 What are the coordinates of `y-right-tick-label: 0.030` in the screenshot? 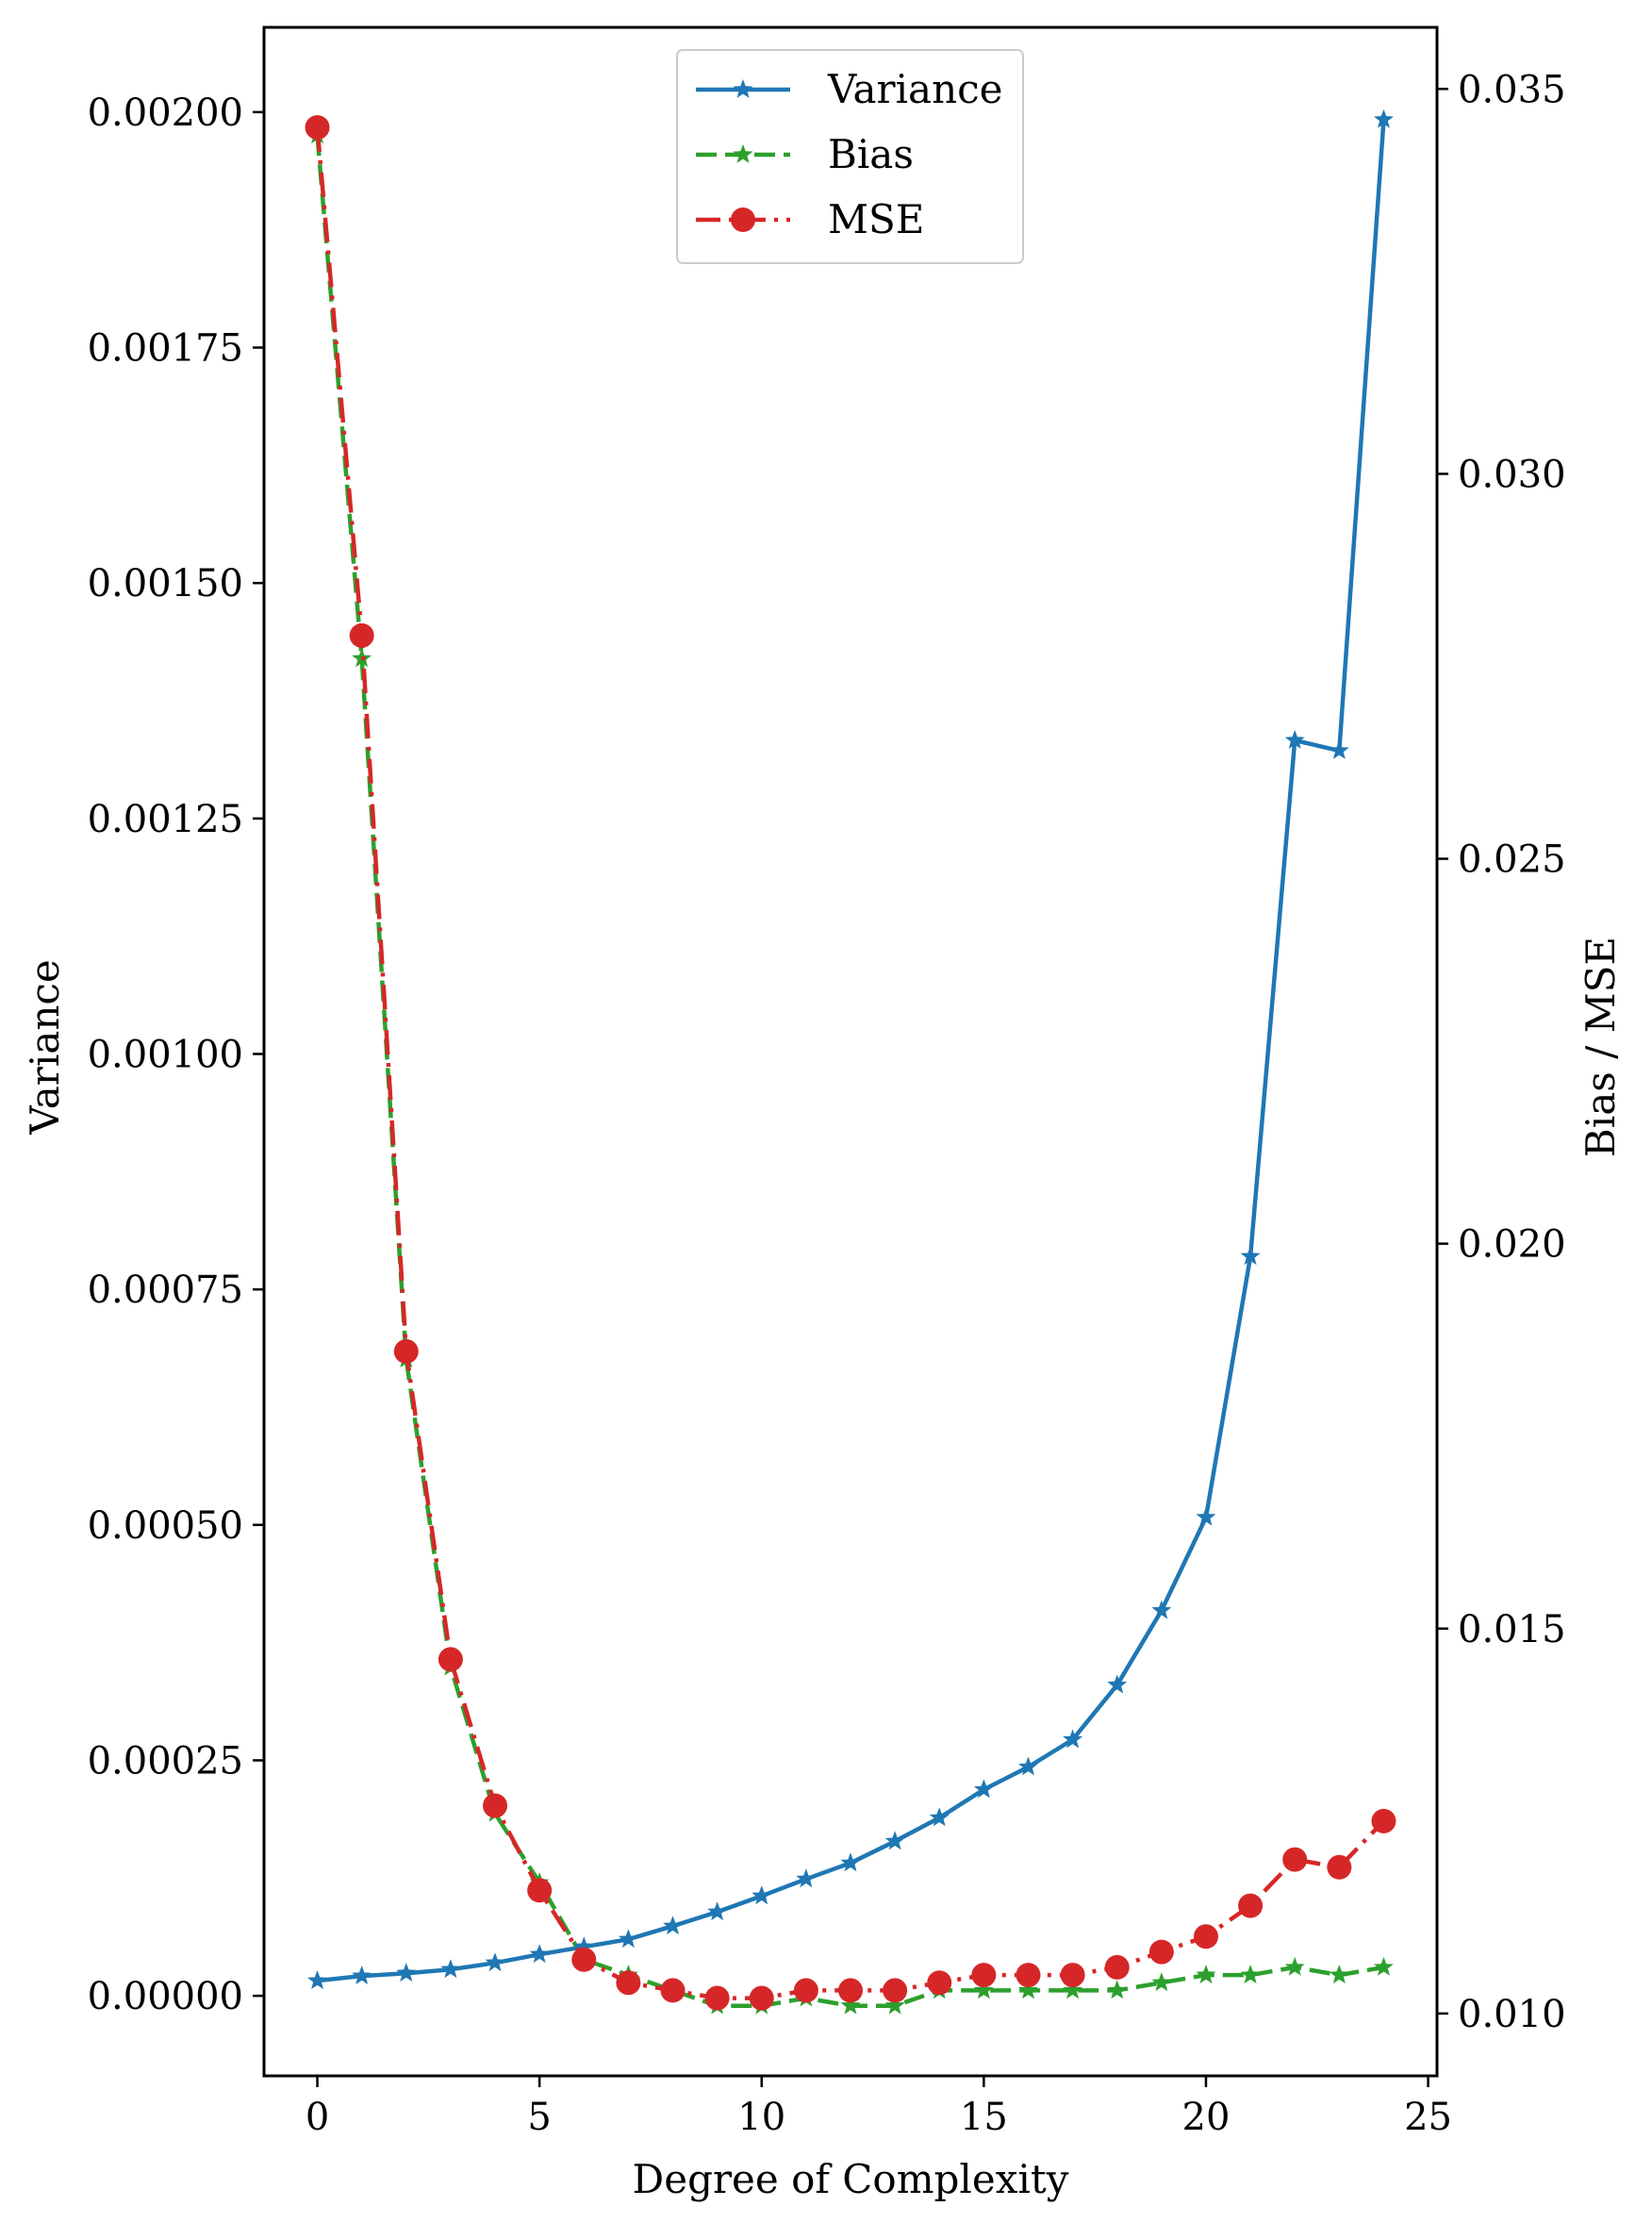 It's located at (1512, 474).